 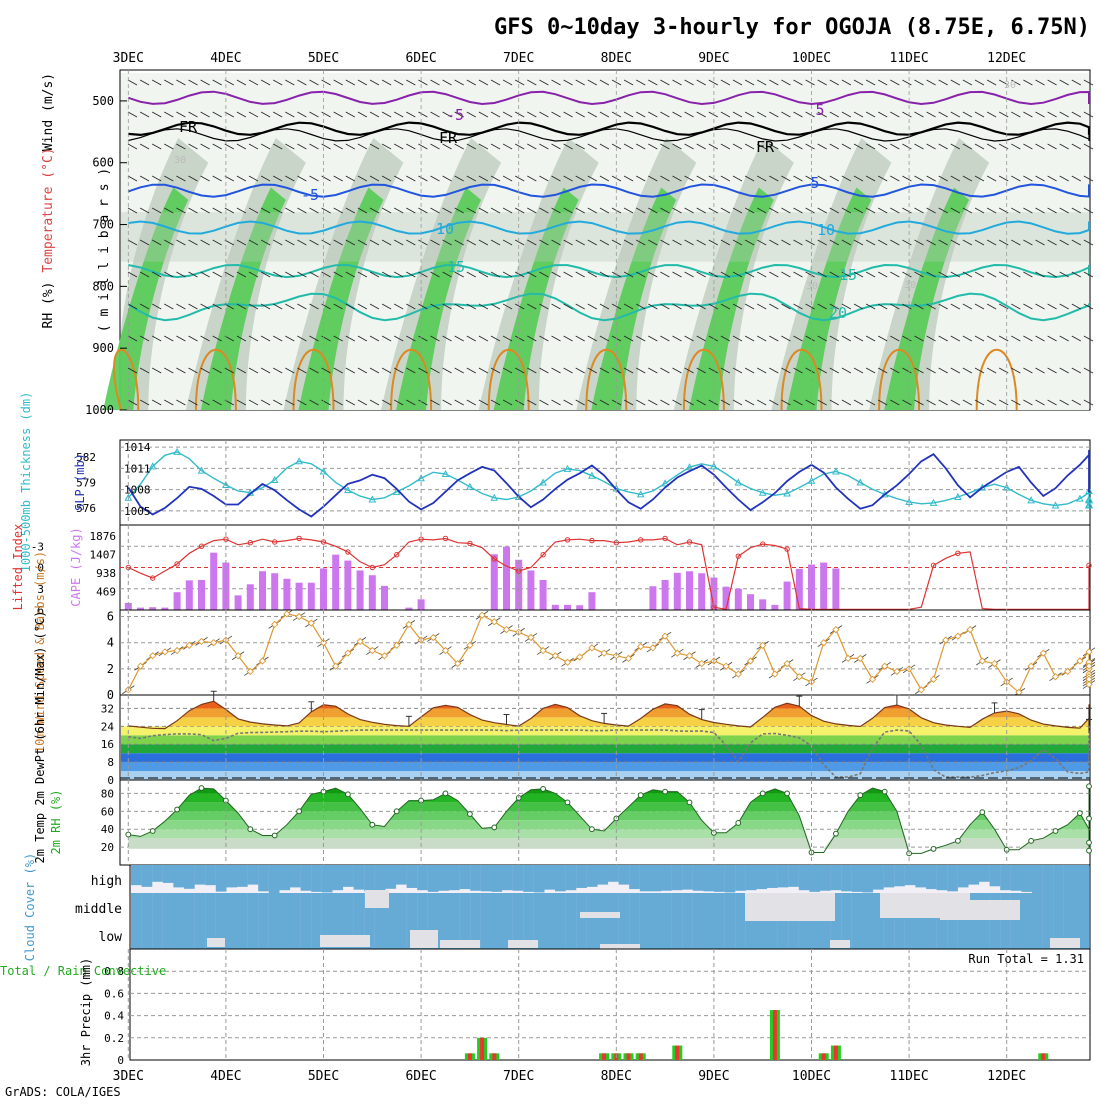 What do you see at coordinates (494, 1056) in the screenshot?
I see `precip-conv-bar` at bounding box center [494, 1056].